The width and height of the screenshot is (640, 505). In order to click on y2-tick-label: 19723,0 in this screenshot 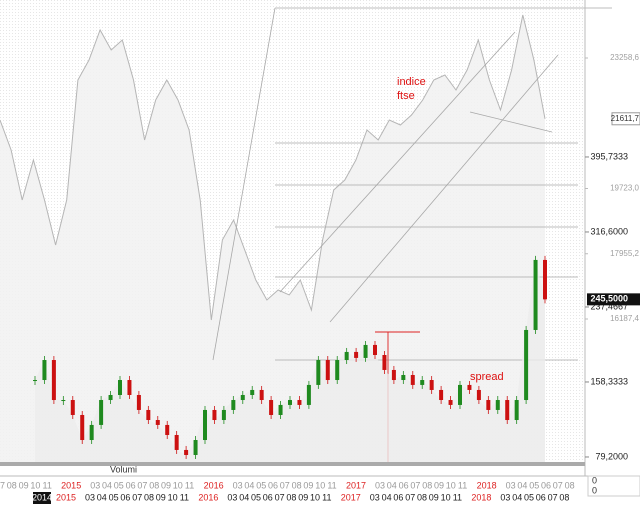, I will do `click(624, 188)`.